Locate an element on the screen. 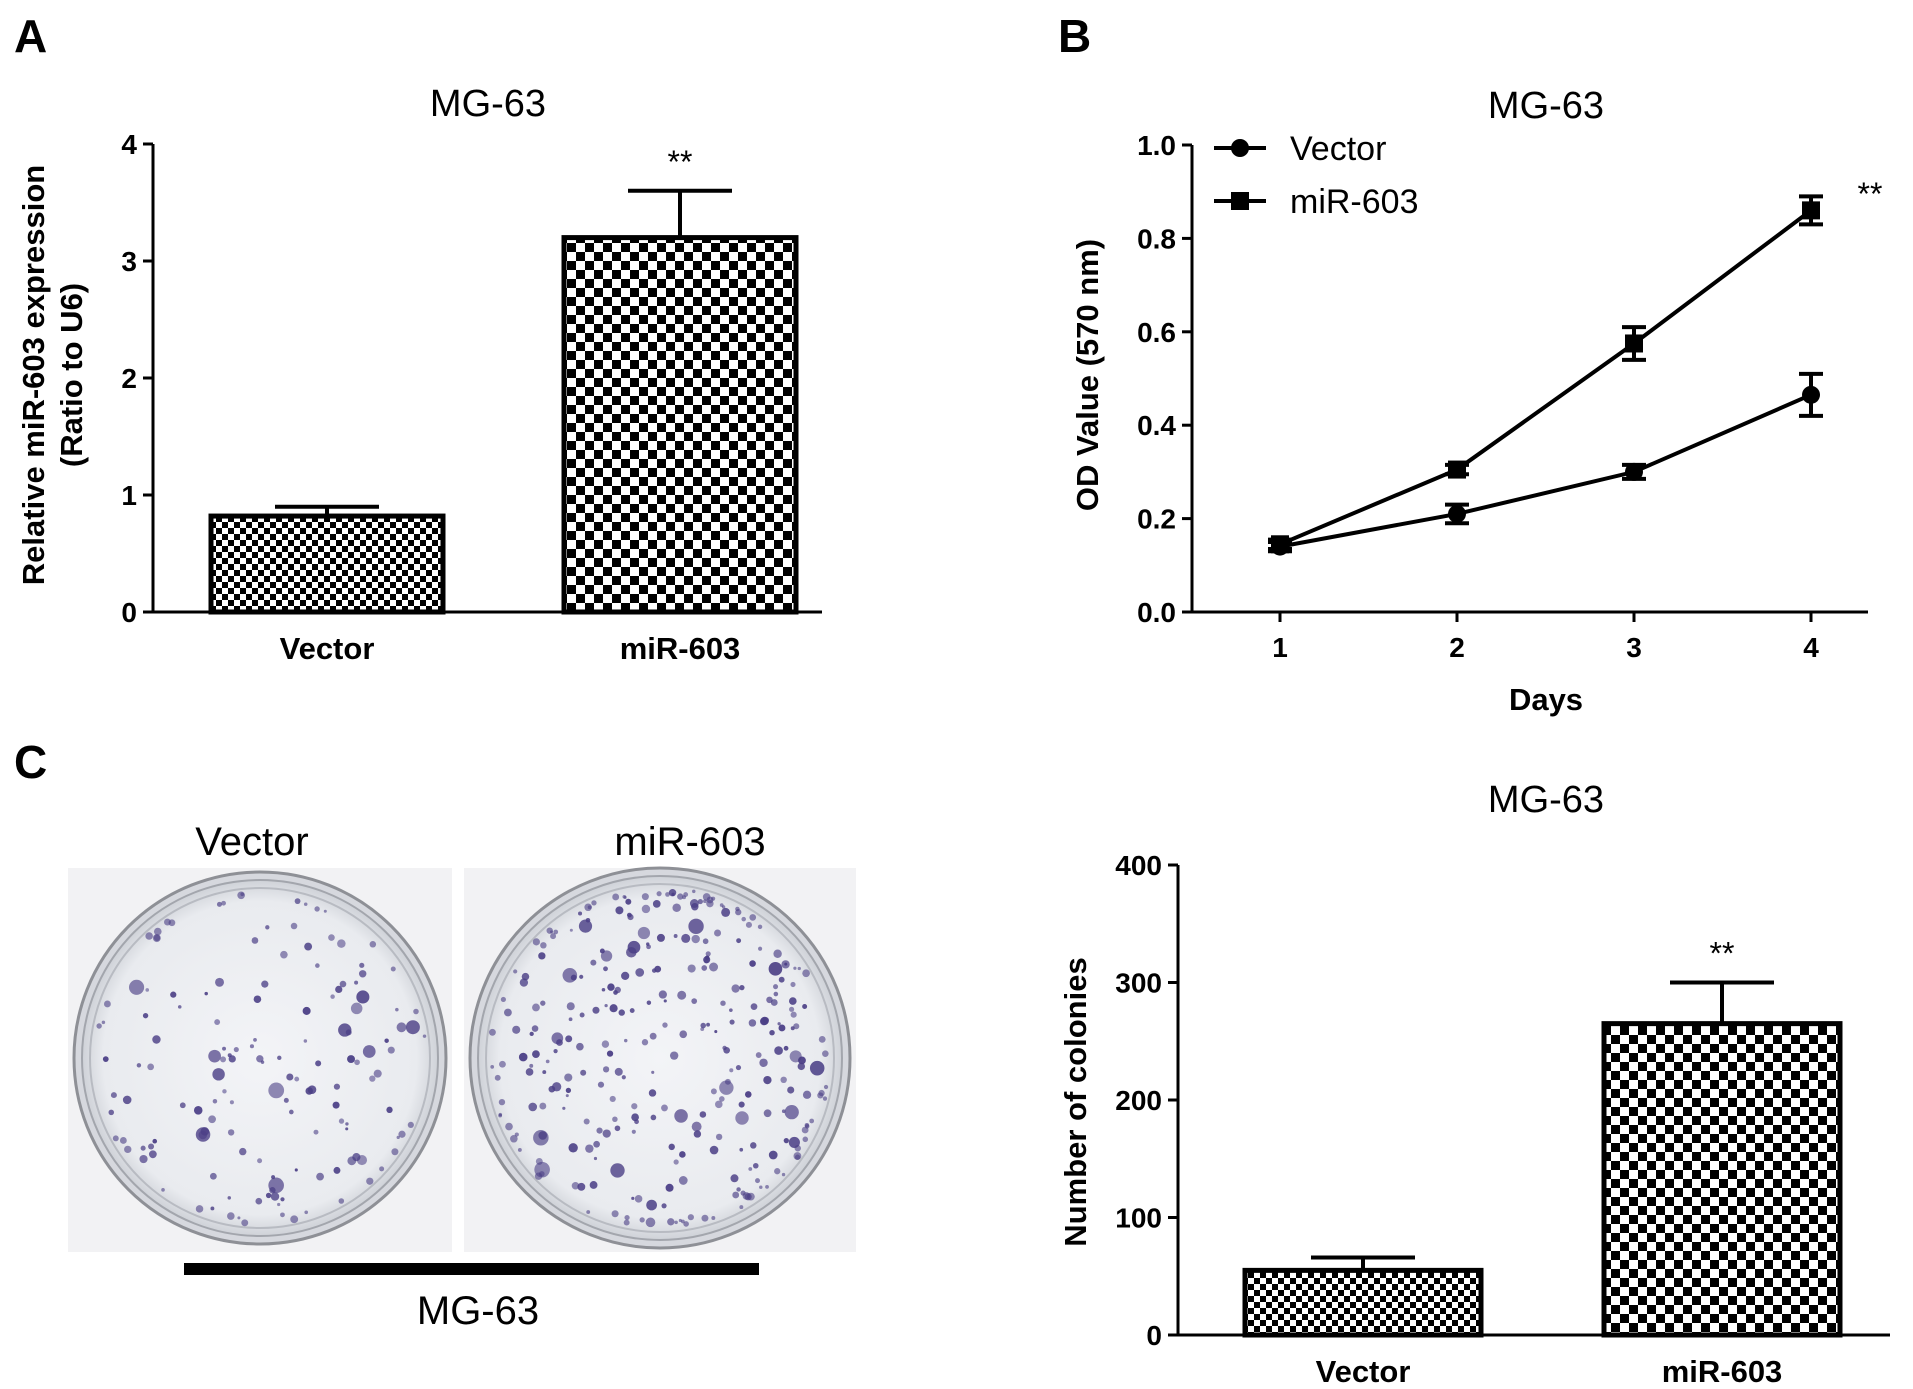 This screenshot has height=1389, width=1913. category-label: miR-603 is located at coordinates (680, 648).